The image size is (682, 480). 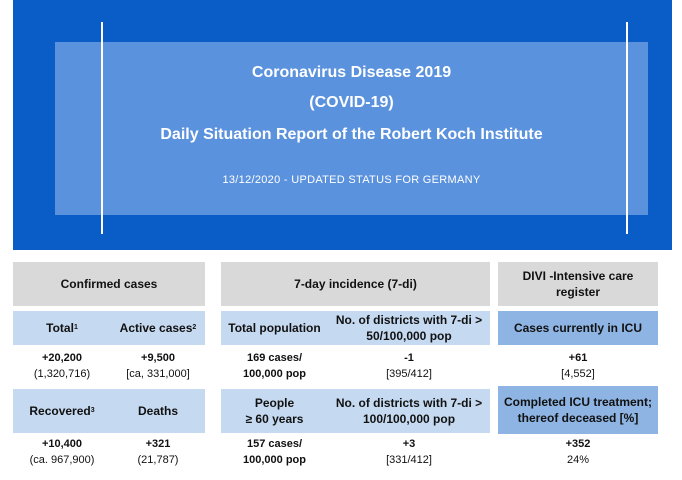 I want to click on total-sub: (1,320,716), so click(x=62, y=373).